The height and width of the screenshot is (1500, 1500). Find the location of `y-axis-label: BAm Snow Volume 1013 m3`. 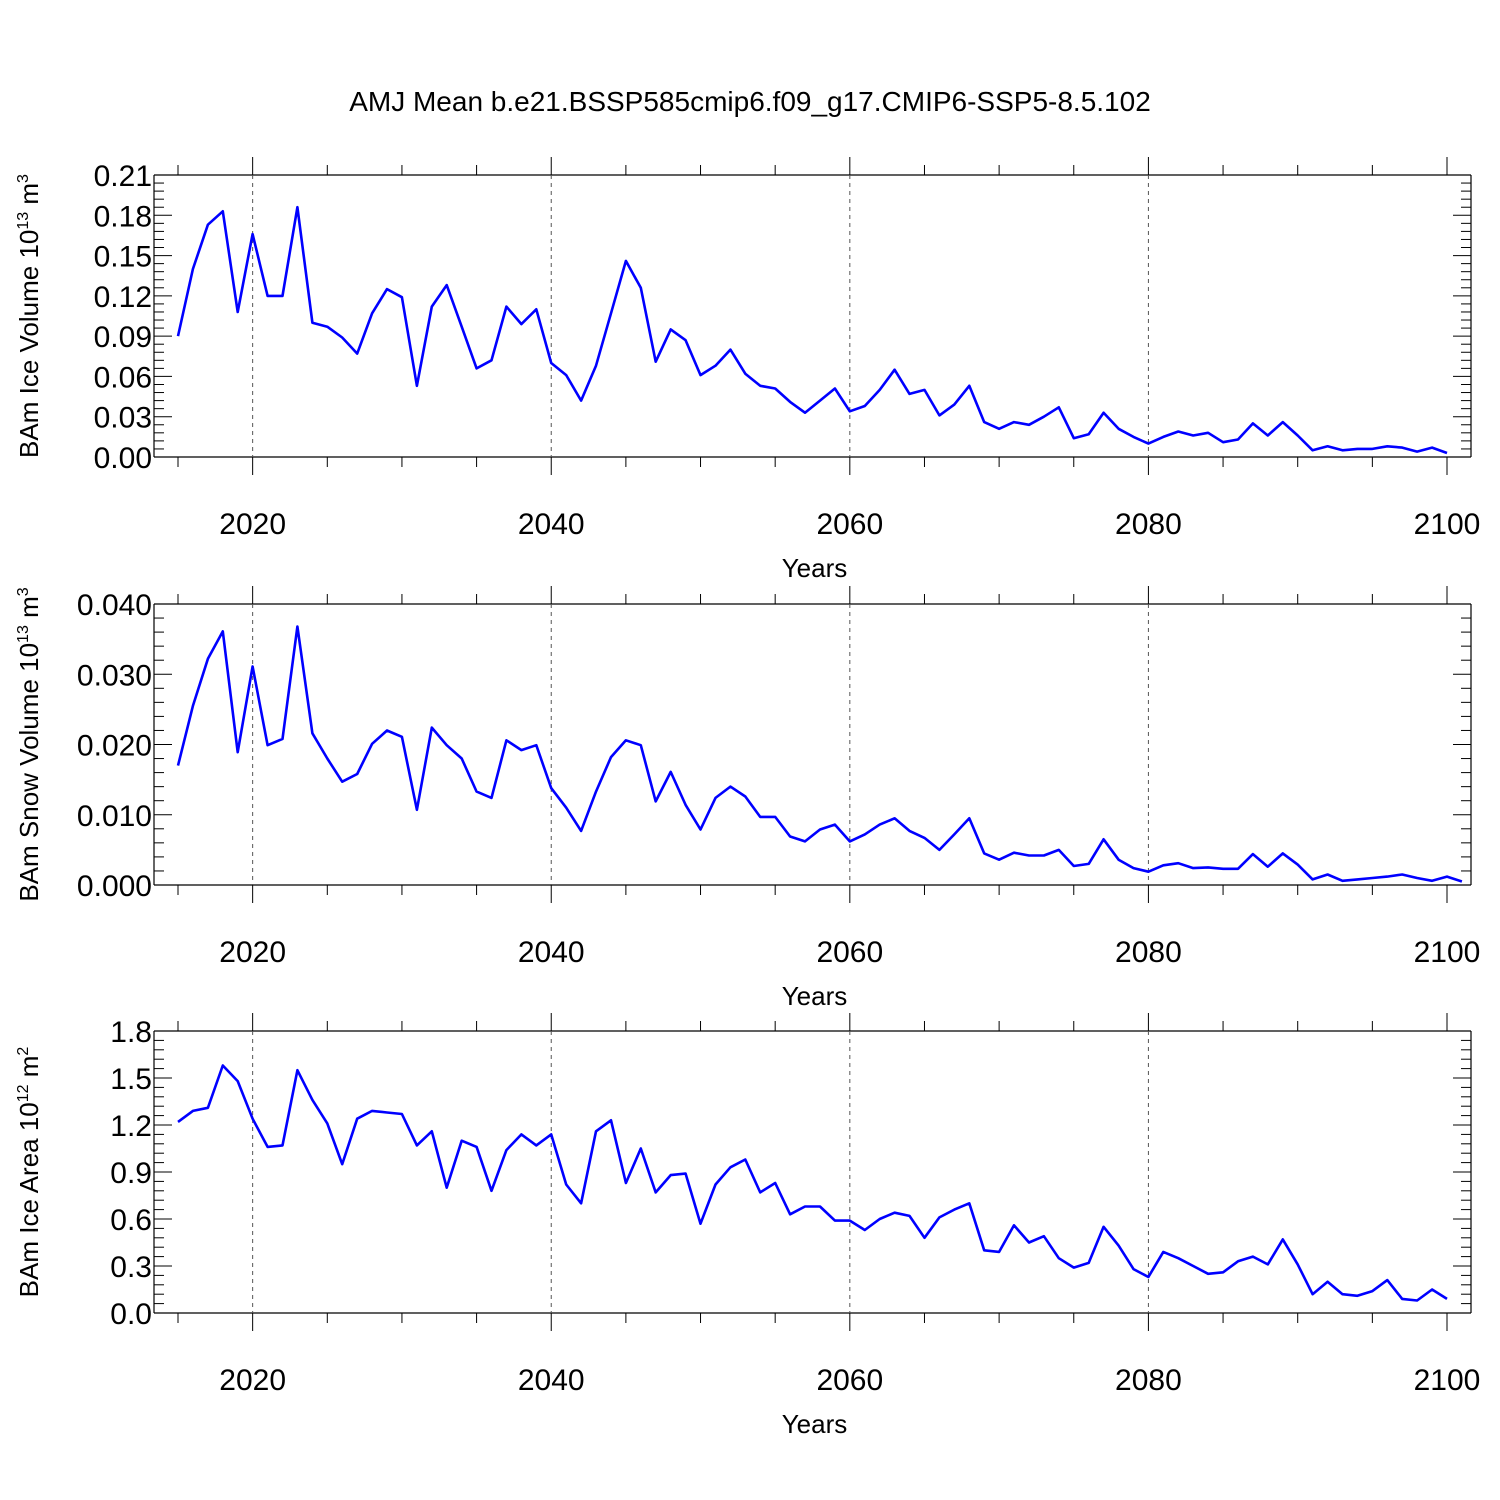

y-axis-label: BAm Snow Volume 1013 m3 is located at coordinates (29, 744).